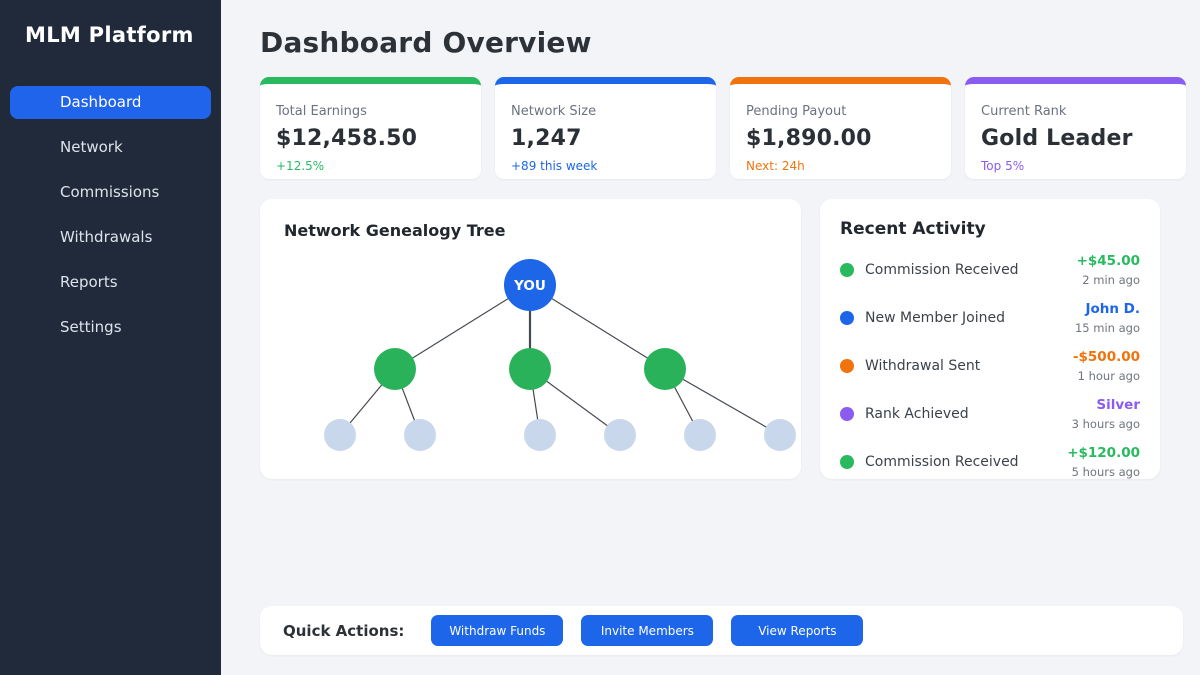 The height and width of the screenshot is (675, 1200). I want to click on activity-row-left: Rank Achieved, so click(904, 414).